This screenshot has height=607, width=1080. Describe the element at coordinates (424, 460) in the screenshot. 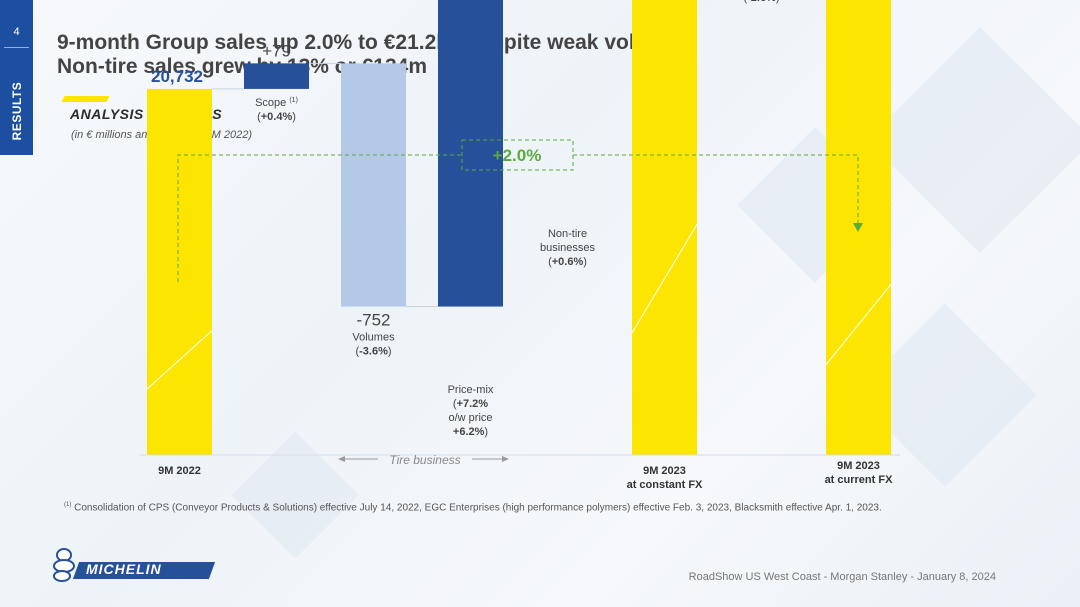

I see `tire-business-label: Tire business` at that location.